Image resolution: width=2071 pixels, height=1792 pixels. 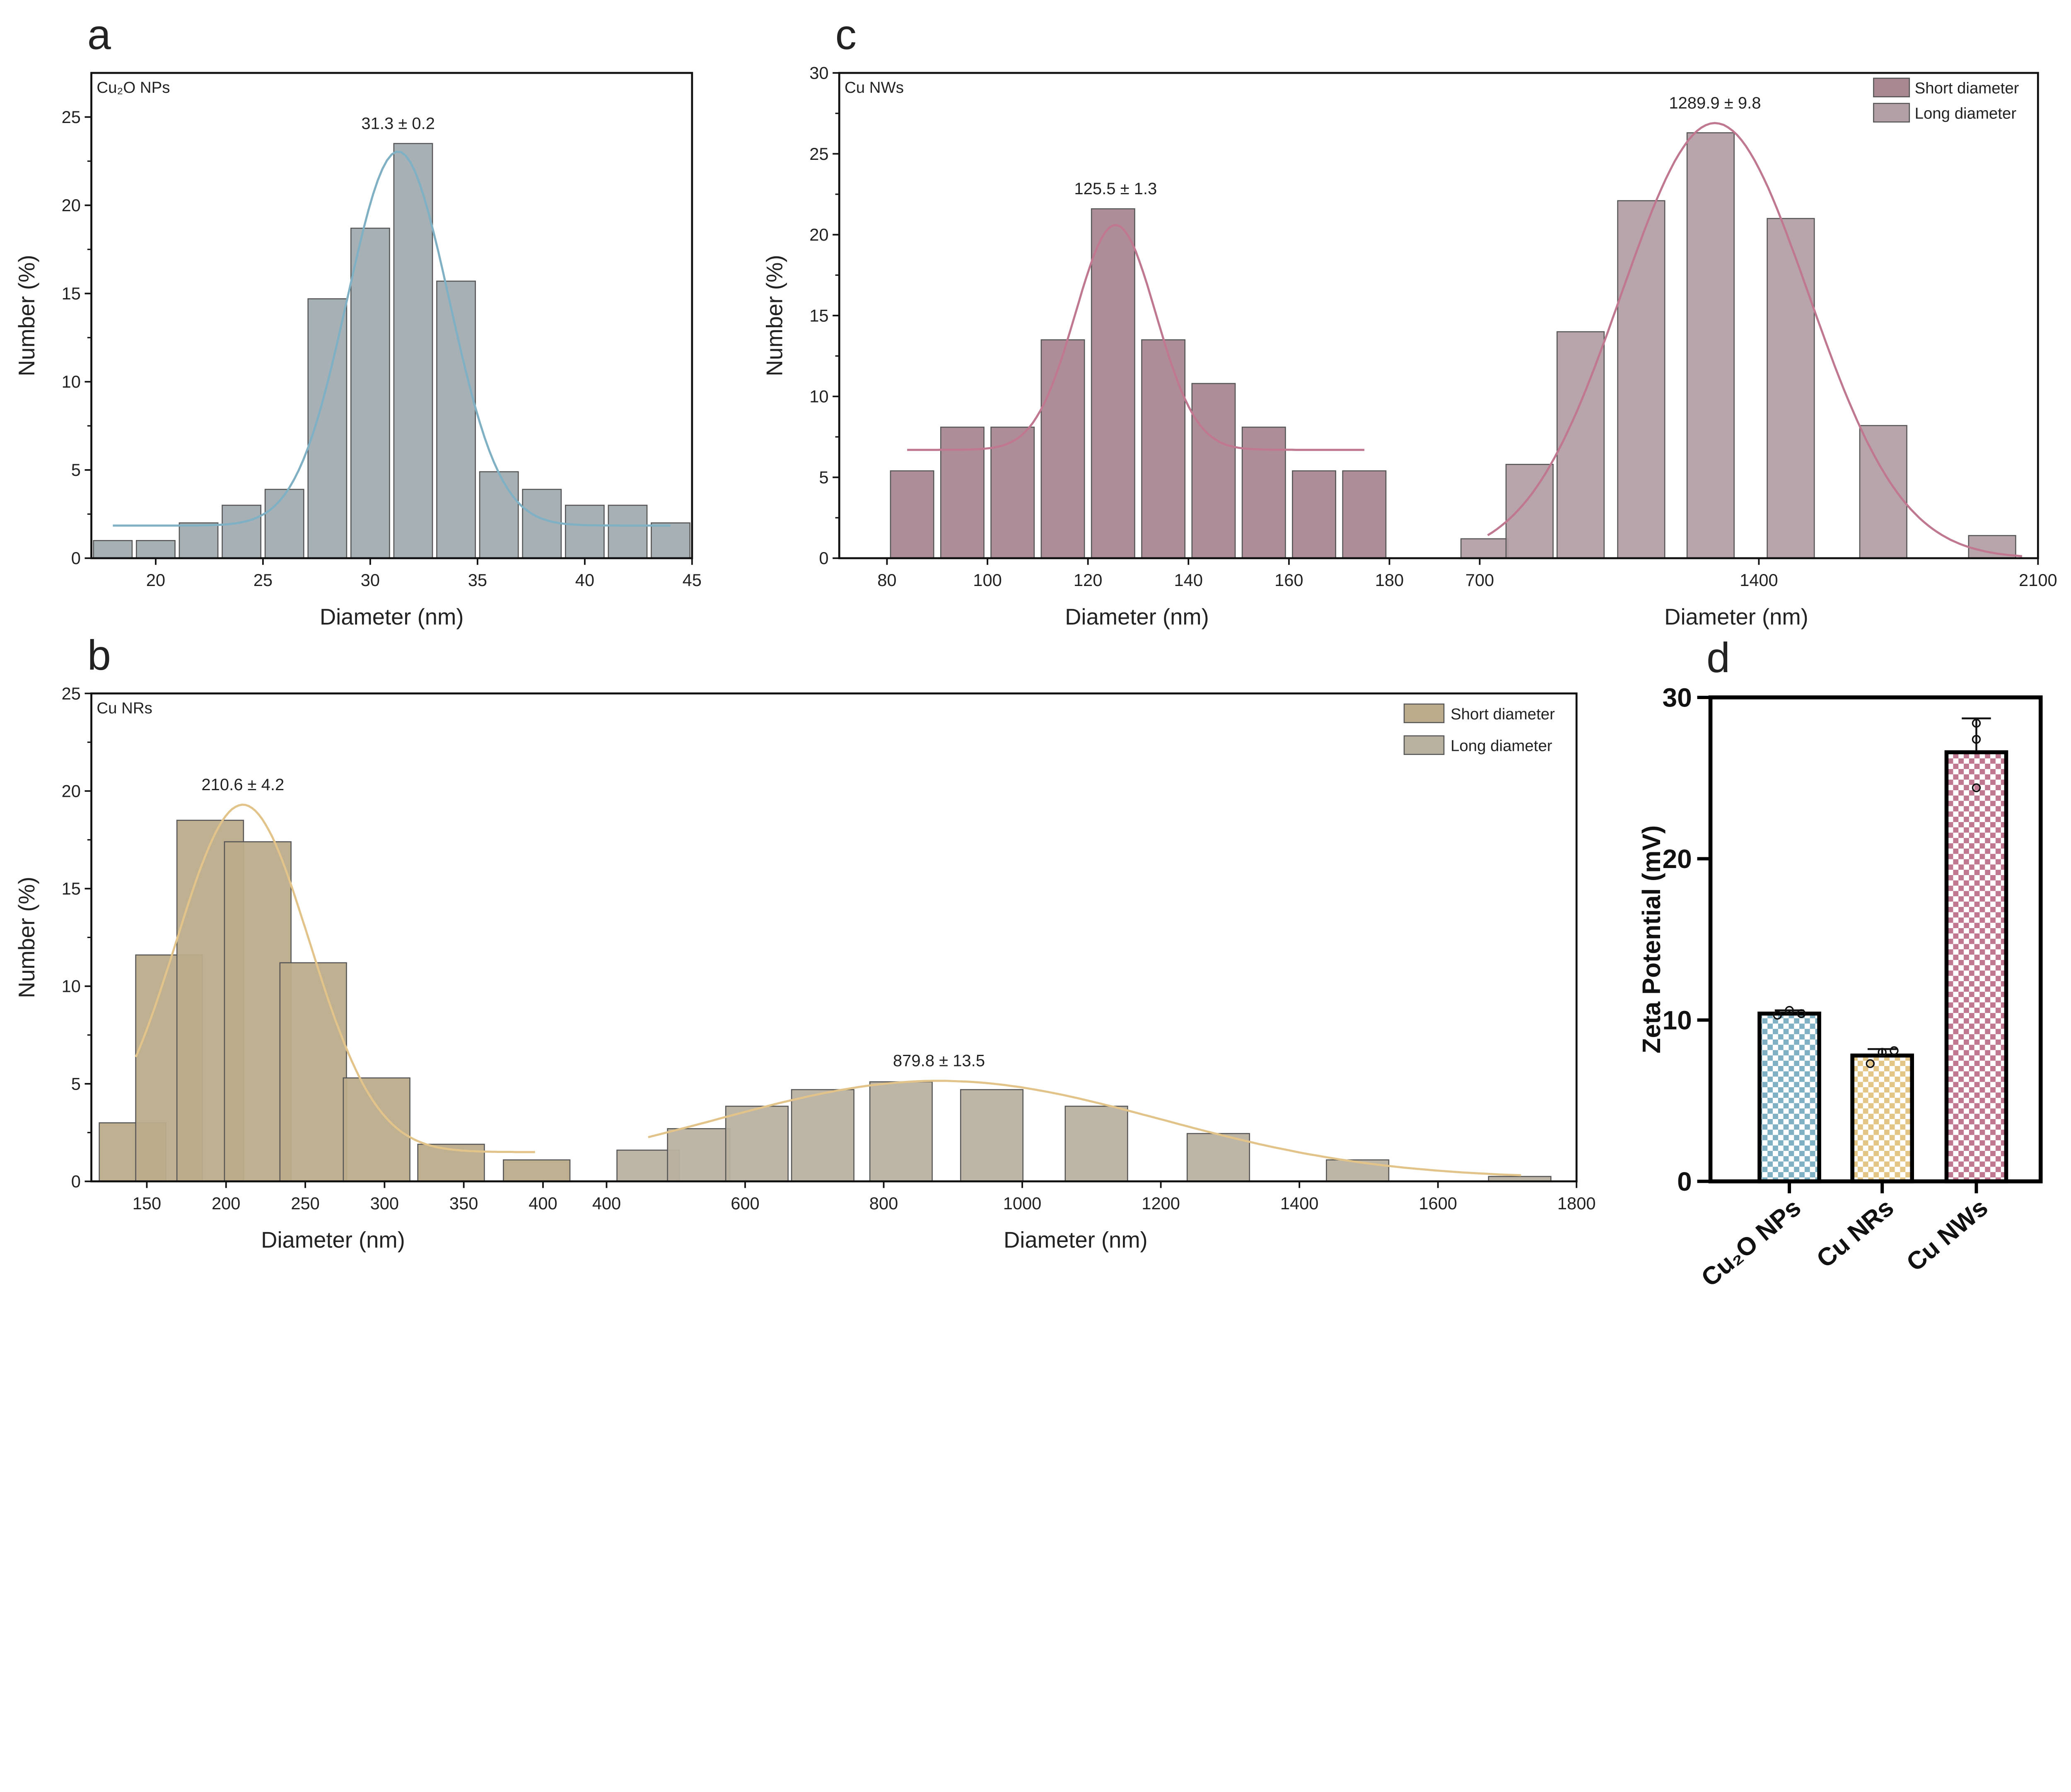 I want to click on x-tick-label: 35, so click(x=478, y=580).